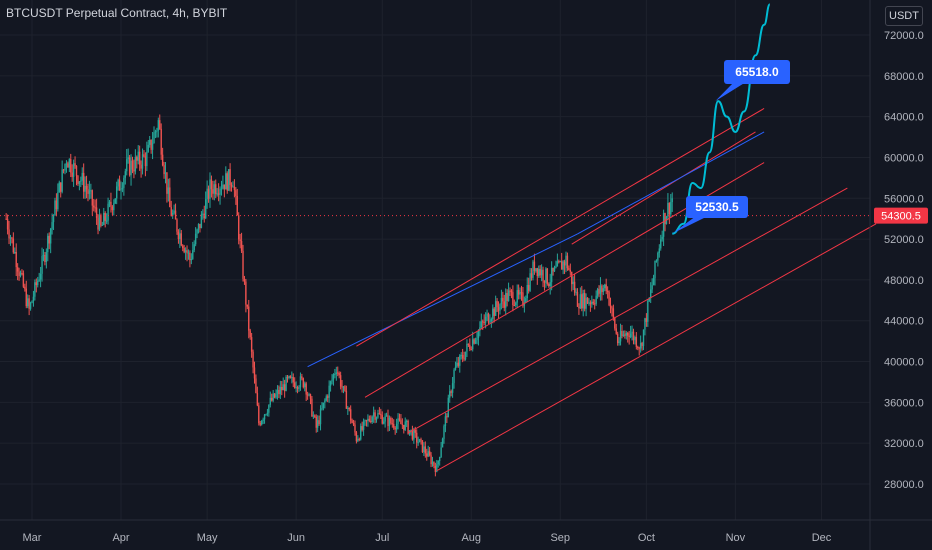  Describe the element at coordinates (822, 538) in the screenshot. I see `x-tick-label: Dec` at that location.